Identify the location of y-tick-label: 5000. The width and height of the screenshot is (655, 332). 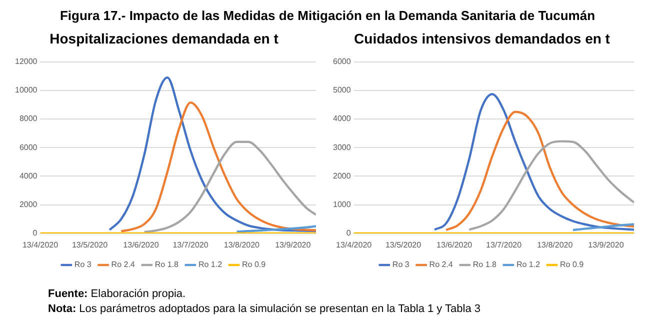
(342, 90).